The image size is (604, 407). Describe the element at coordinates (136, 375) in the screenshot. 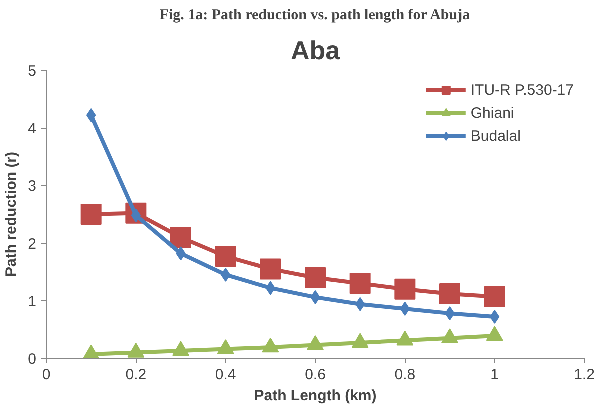

I see `x-tick-label: 0.2` at that location.